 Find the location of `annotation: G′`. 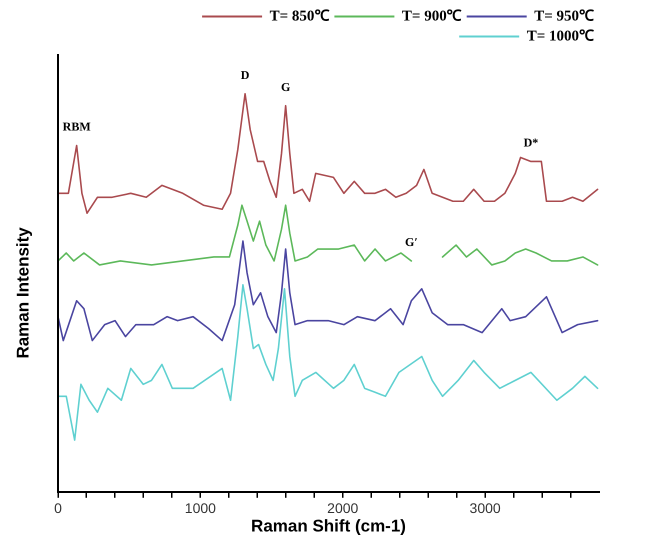

annotation: G′ is located at coordinates (411, 242).